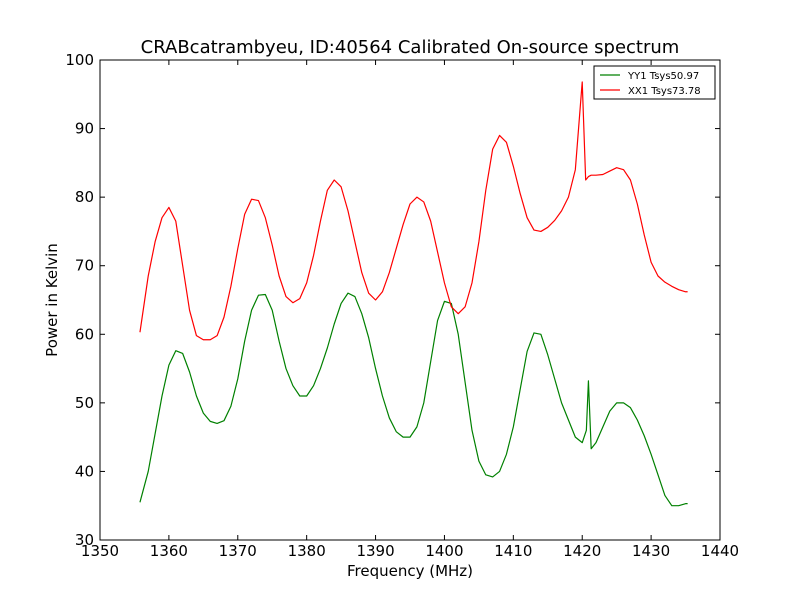 This screenshot has height=600, width=800. What do you see at coordinates (444, 551) in the screenshot?
I see `x-tick-label: 1400` at bounding box center [444, 551].